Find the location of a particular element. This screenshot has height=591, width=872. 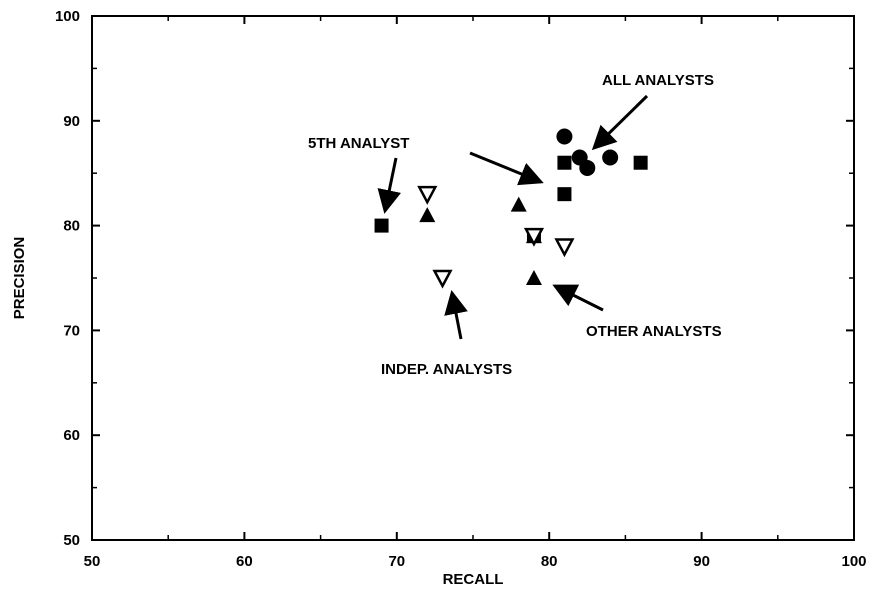

annotation-5th-analyst-arrow-a is located at coordinates (389, 185).